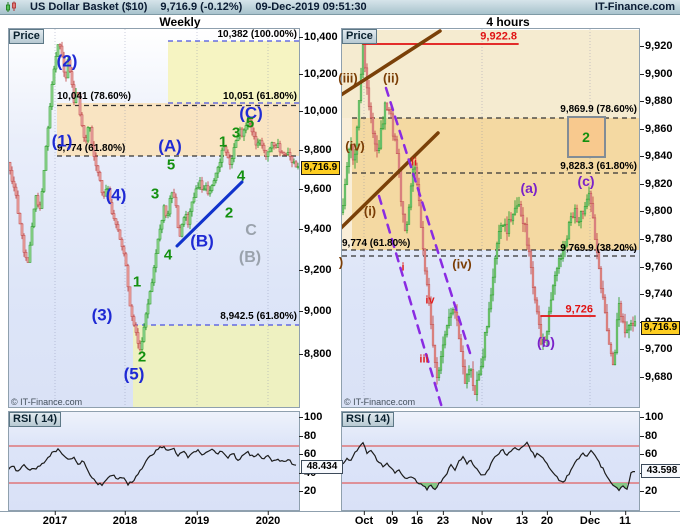 This screenshot has width=680, height=528. Describe the element at coordinates (320, 167) in the screenshot. I see `current-price-box-left: 9,716.9` at that location.